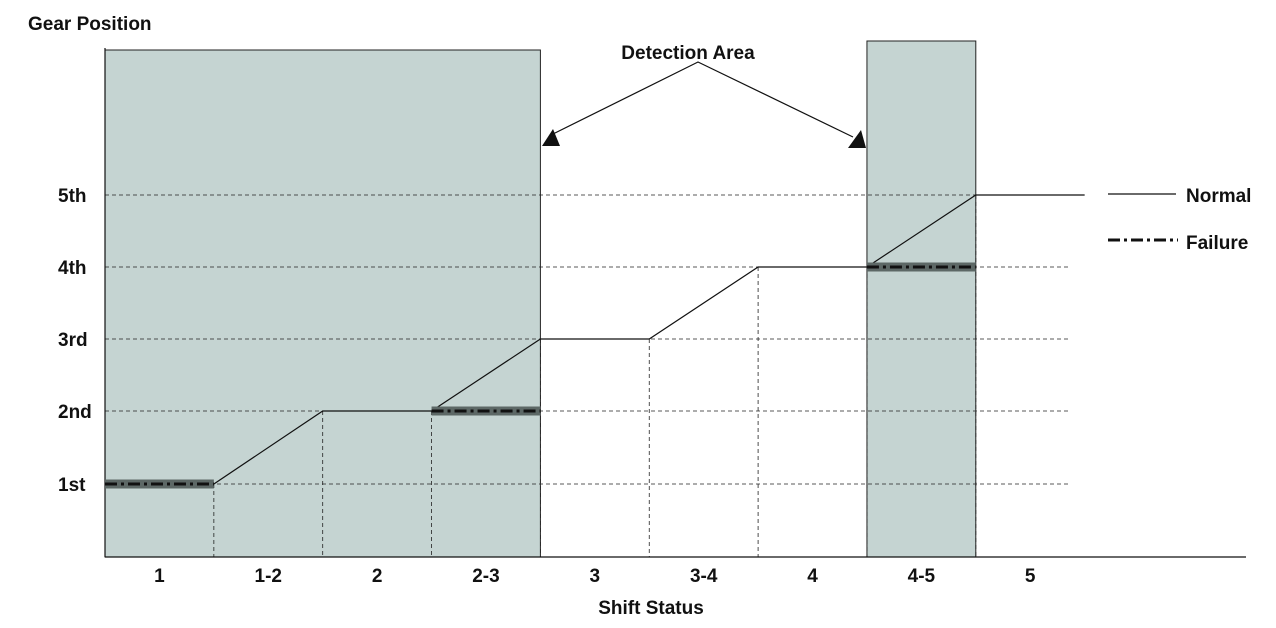 The width and height of the screenshot is (1276, 628). I want to click on x-tick-5: 5, so click(1030, 576).